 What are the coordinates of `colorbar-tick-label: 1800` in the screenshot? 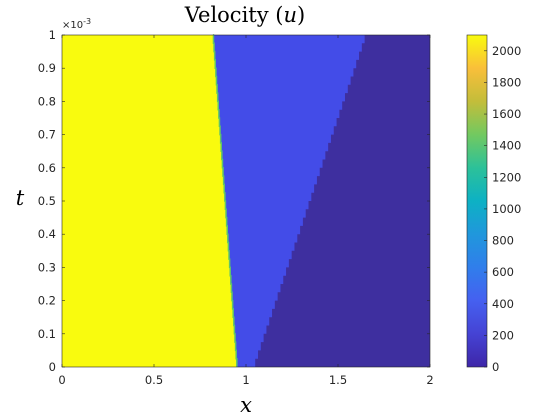 It's located at (506, 82).